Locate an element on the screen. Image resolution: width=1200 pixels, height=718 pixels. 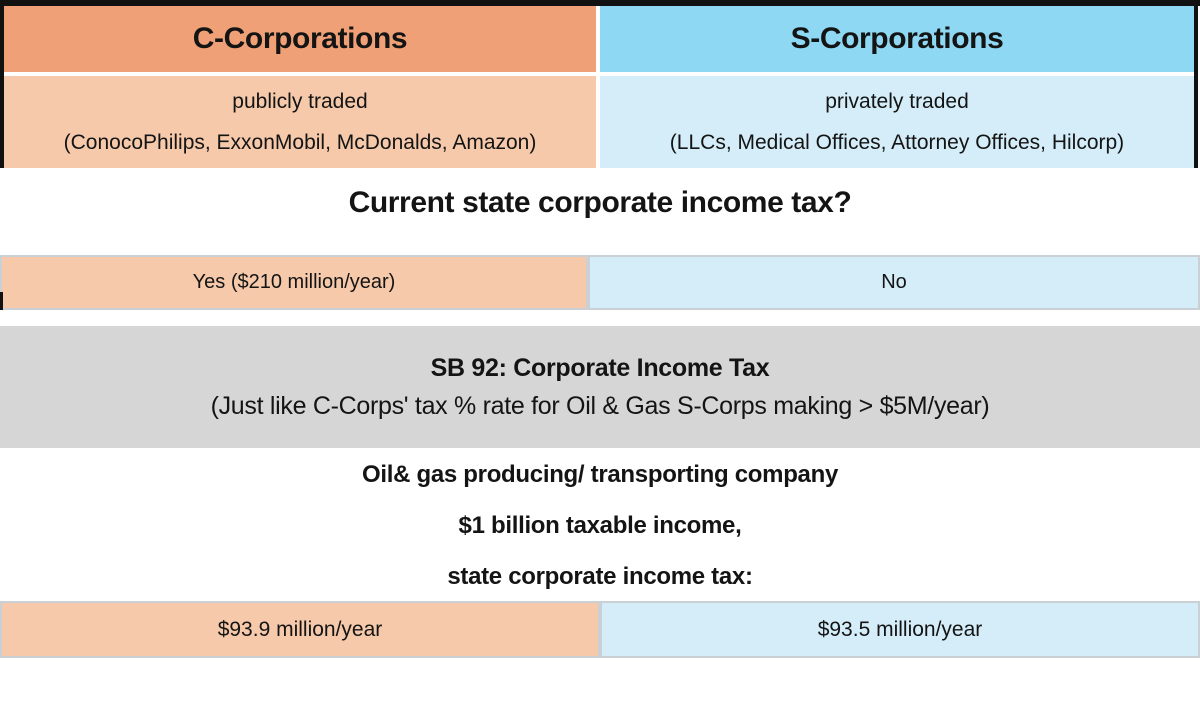
c-trading-type: publicly traded is located at coordinates (300, 101).